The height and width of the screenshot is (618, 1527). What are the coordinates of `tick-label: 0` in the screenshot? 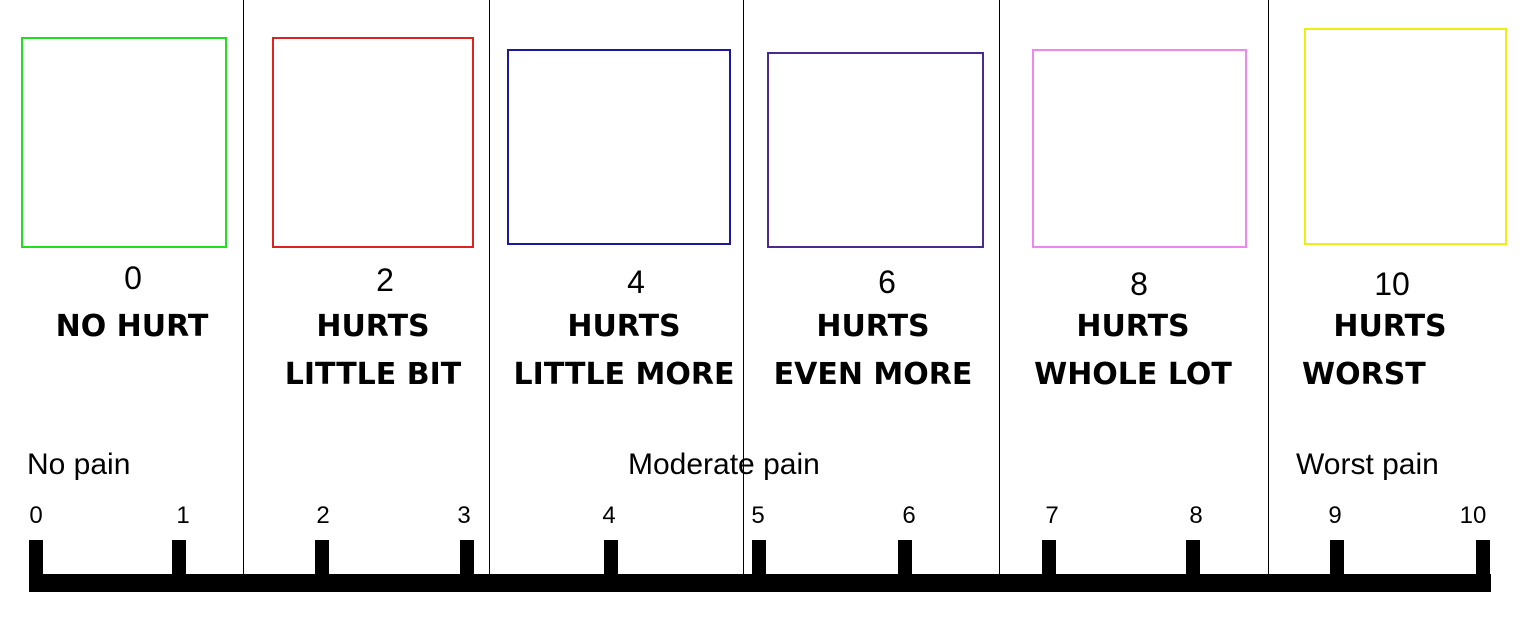 It's located at (36, 515).